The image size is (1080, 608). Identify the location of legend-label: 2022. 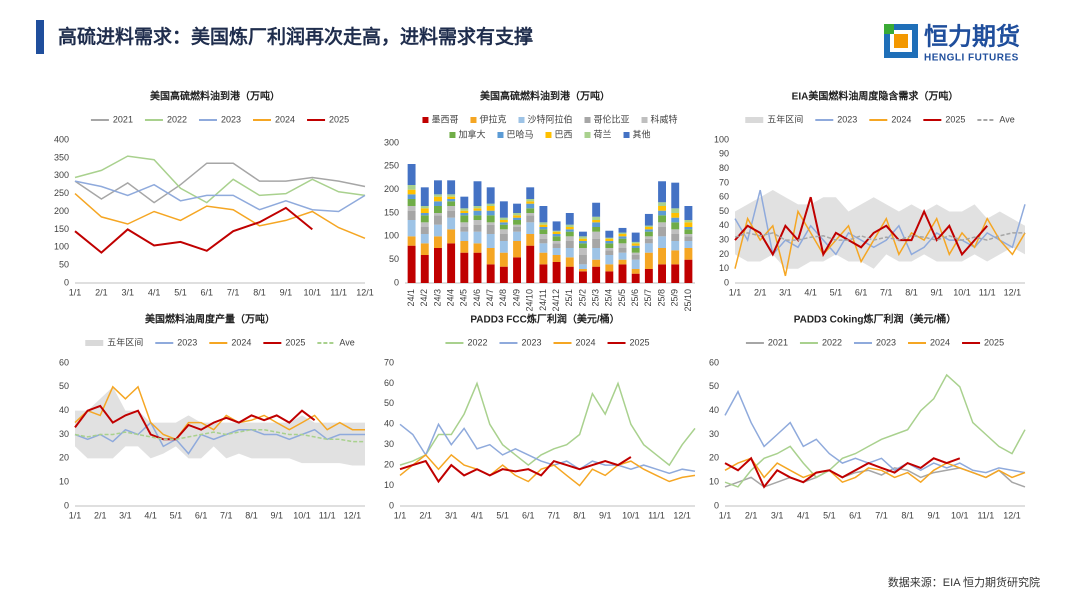
(832, 342).